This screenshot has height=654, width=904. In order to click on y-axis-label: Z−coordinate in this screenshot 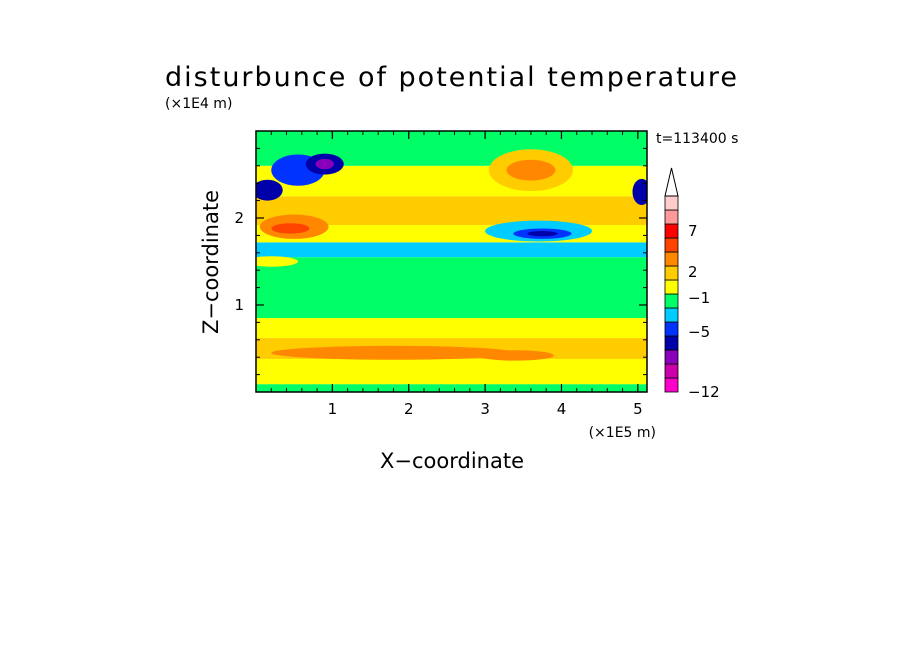, I will do `click(211, 262)`.